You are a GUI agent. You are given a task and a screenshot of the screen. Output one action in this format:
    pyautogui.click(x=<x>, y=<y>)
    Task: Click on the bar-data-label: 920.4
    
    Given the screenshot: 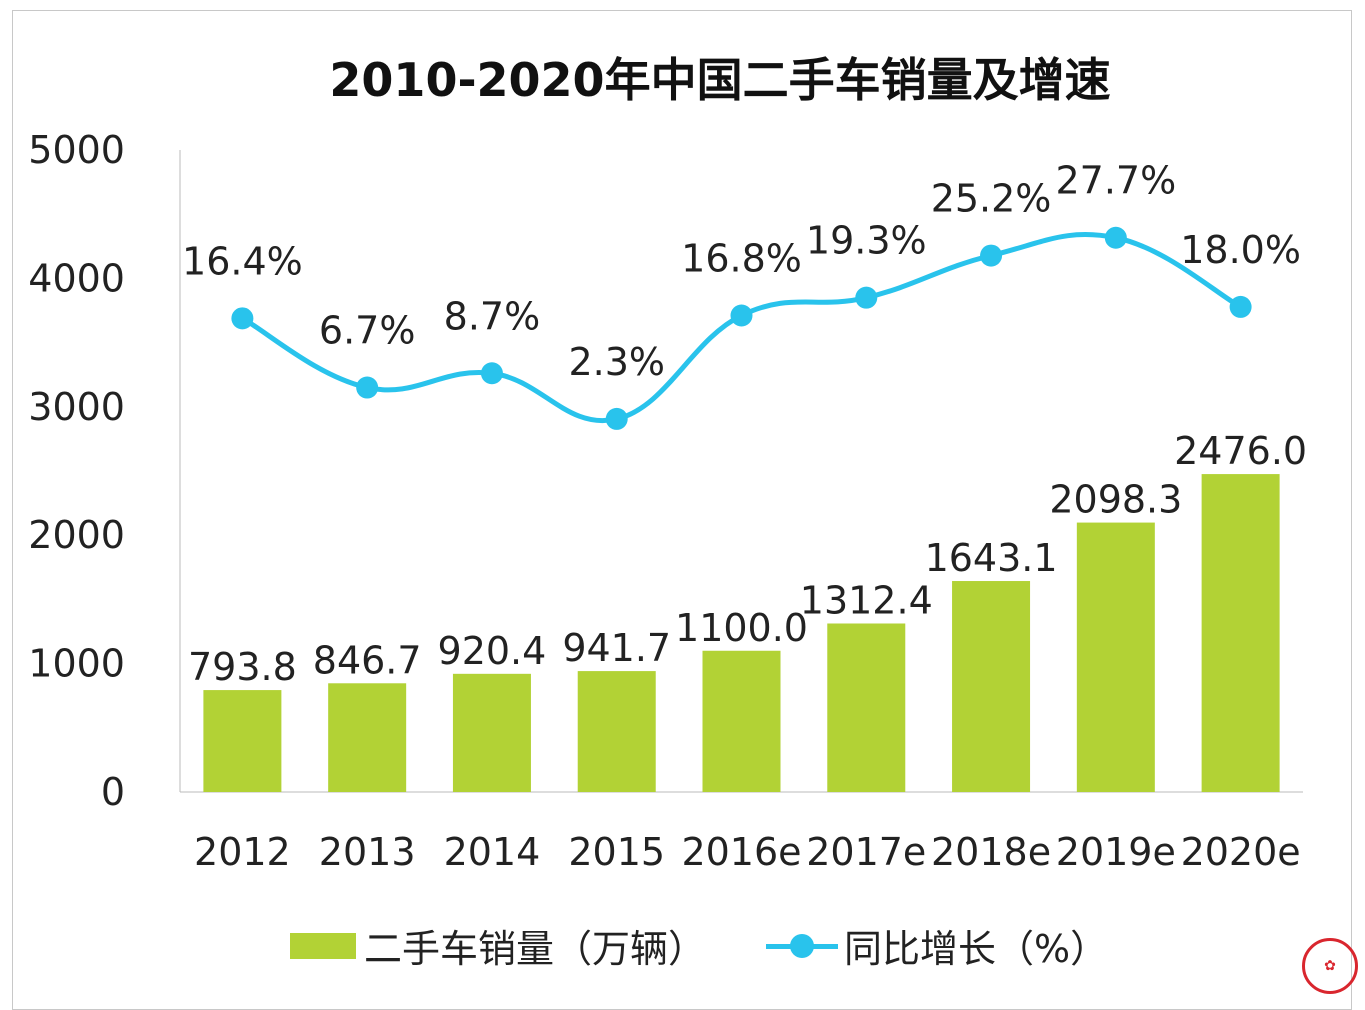 What is the action you would take?
    pyautogui.click(x=492, y=651)
    